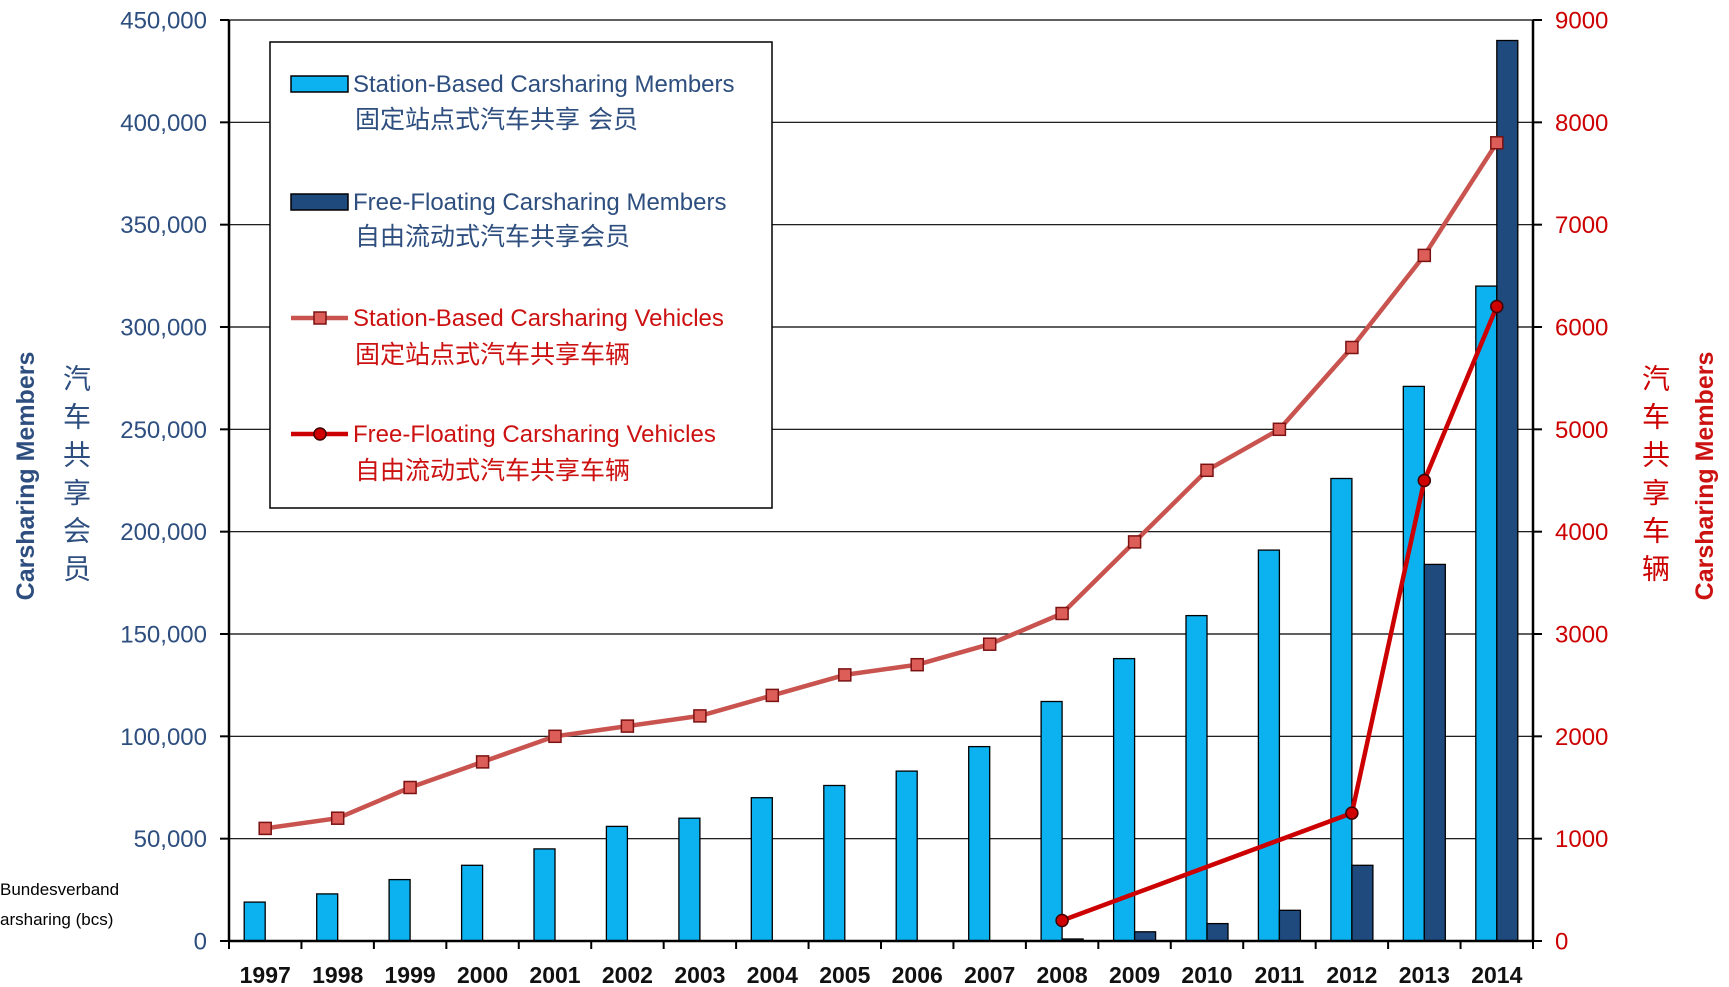 The height and width of the screenshot is (987, 1729). I want to click on bar-station-based-carsharing-members-2014, so click(1486, 613).